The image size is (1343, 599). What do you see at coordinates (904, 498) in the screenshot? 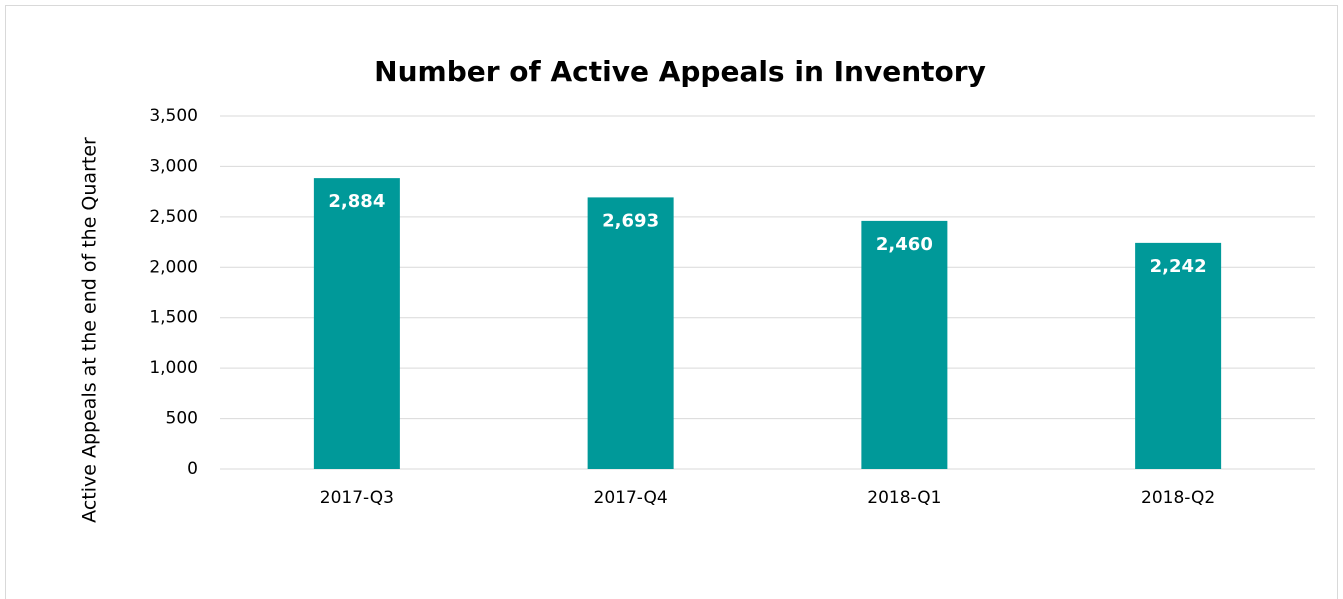
I see `x-tick-label: 2018-Q1` at bounding box center [904, 498].